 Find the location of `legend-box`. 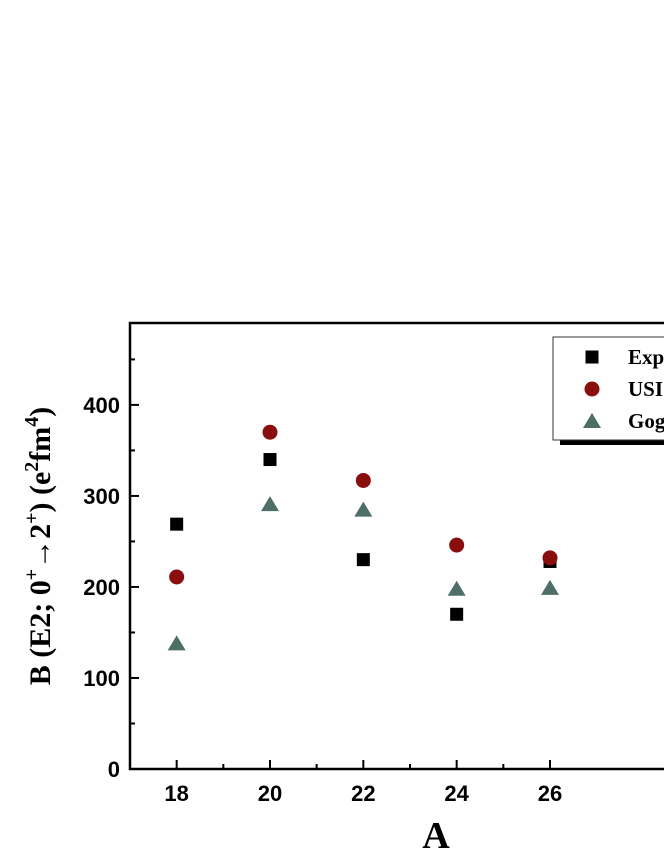

legend-box is located at coordinates (608, 388).